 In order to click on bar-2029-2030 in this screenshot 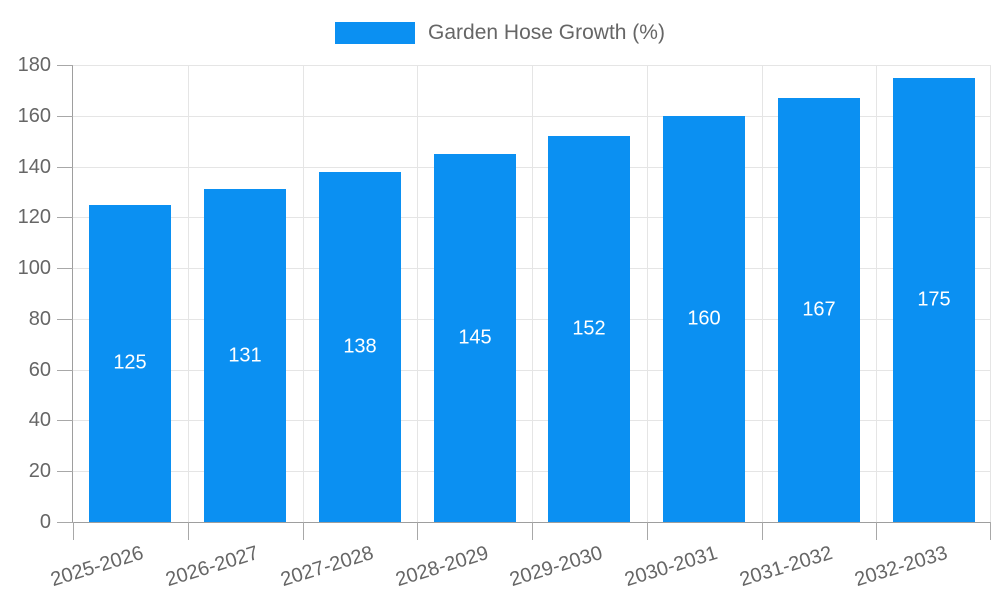, I will do `click(589, 329)`.